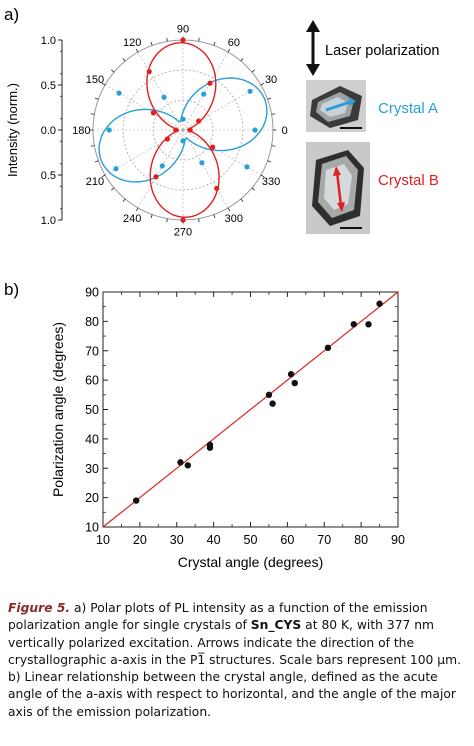 Image resolution: width=474 pixels, height=746 pixels. Describe the element at coordinates (95, 182) in the screenshot. I see `polar-angle-label: 210` at that location.